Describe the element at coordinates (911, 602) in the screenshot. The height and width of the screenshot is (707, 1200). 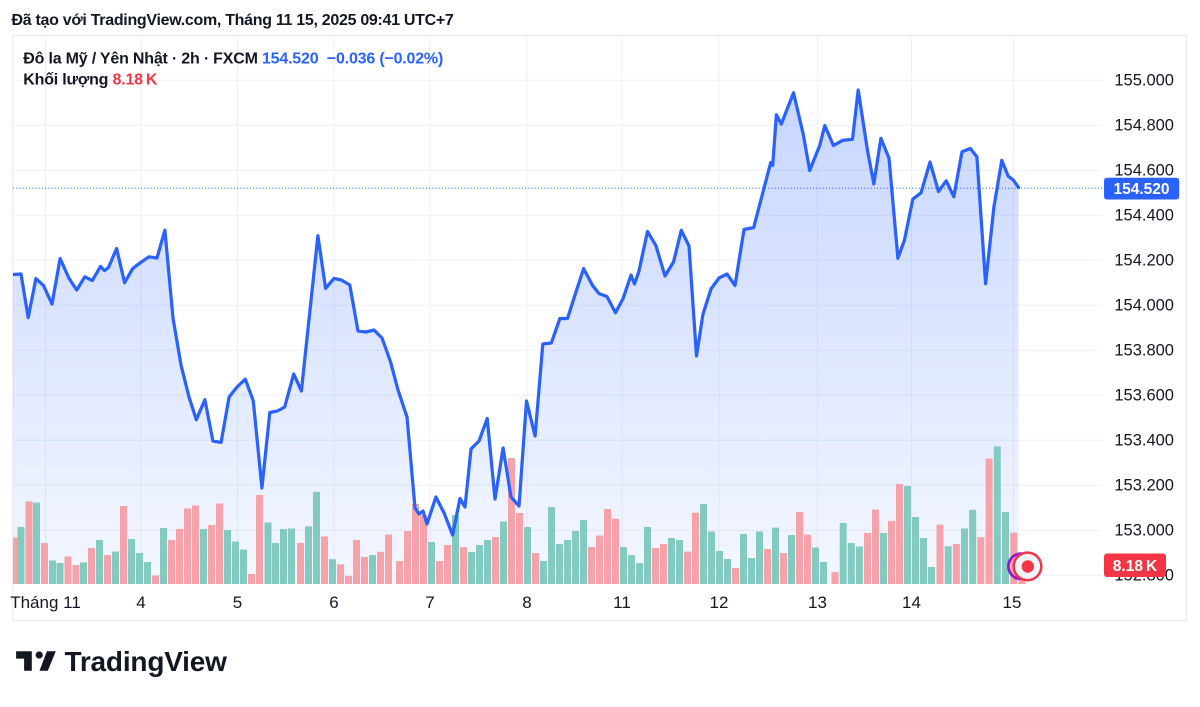
I see `svg-text: 14` at that location.